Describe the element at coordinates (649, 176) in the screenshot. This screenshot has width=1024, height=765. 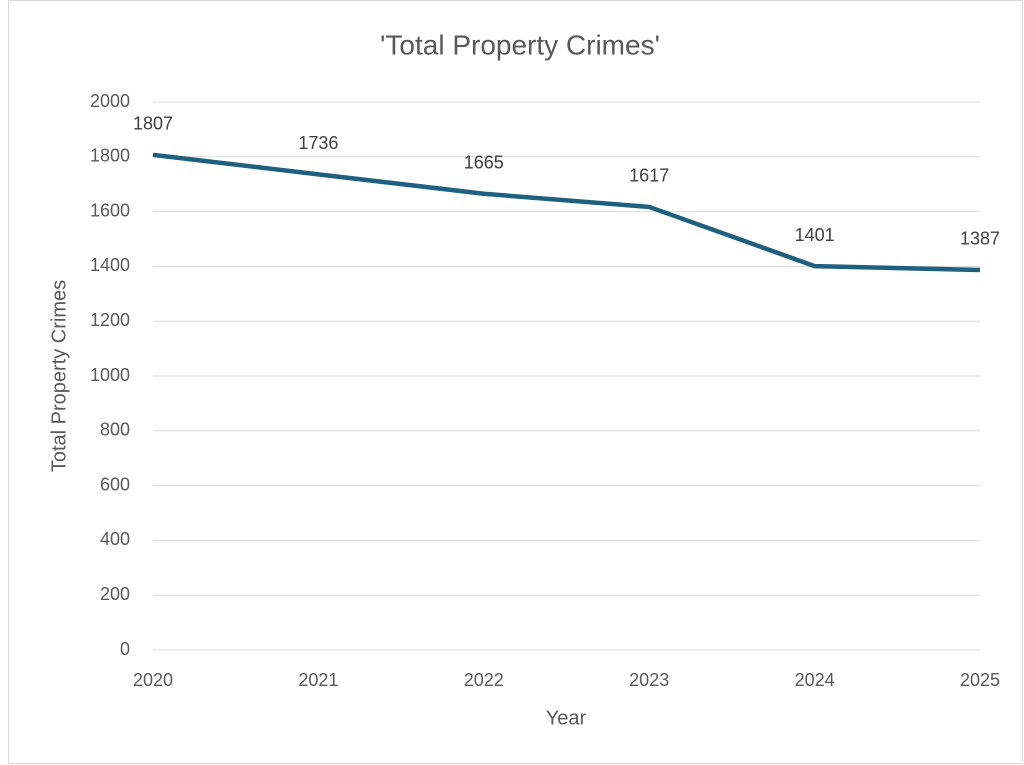
I see `data-label: 1617` at that location.